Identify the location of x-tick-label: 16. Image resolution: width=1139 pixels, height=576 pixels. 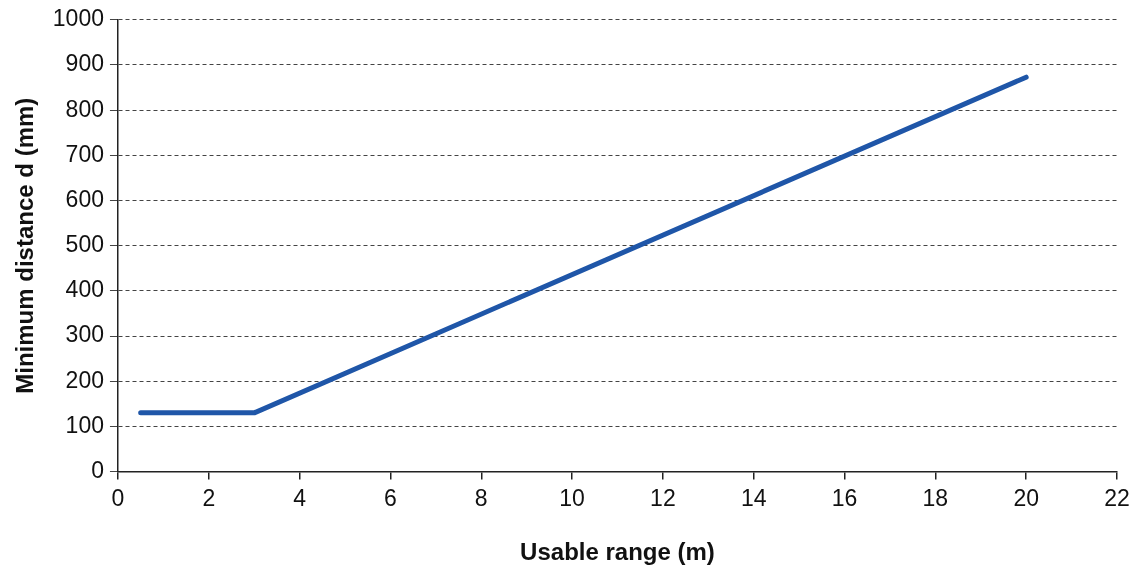
(844, 497).